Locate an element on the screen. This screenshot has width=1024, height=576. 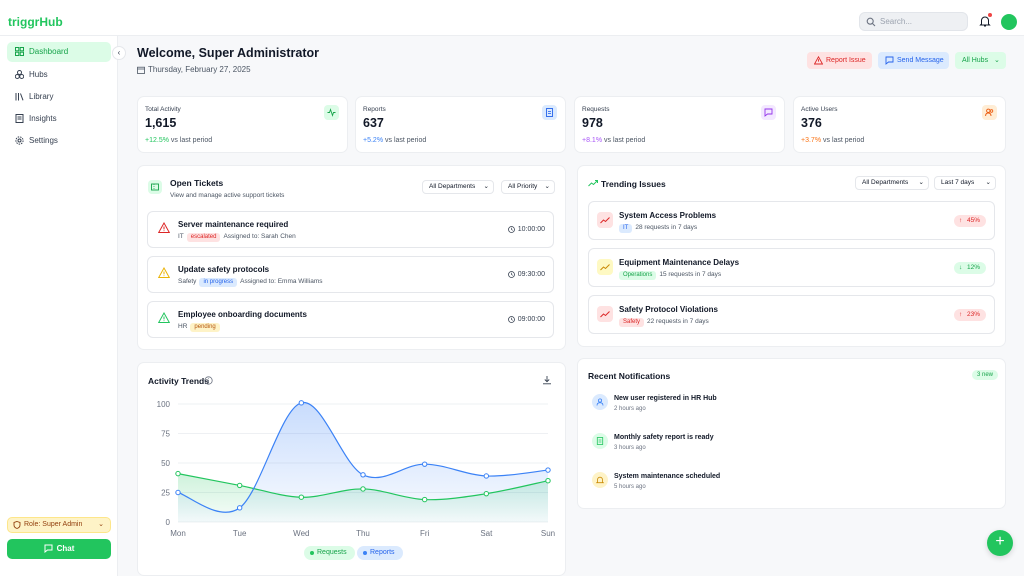
stat-card-reports: Reports 637 +5.2% vs last period is located at coordinates (460, 124).